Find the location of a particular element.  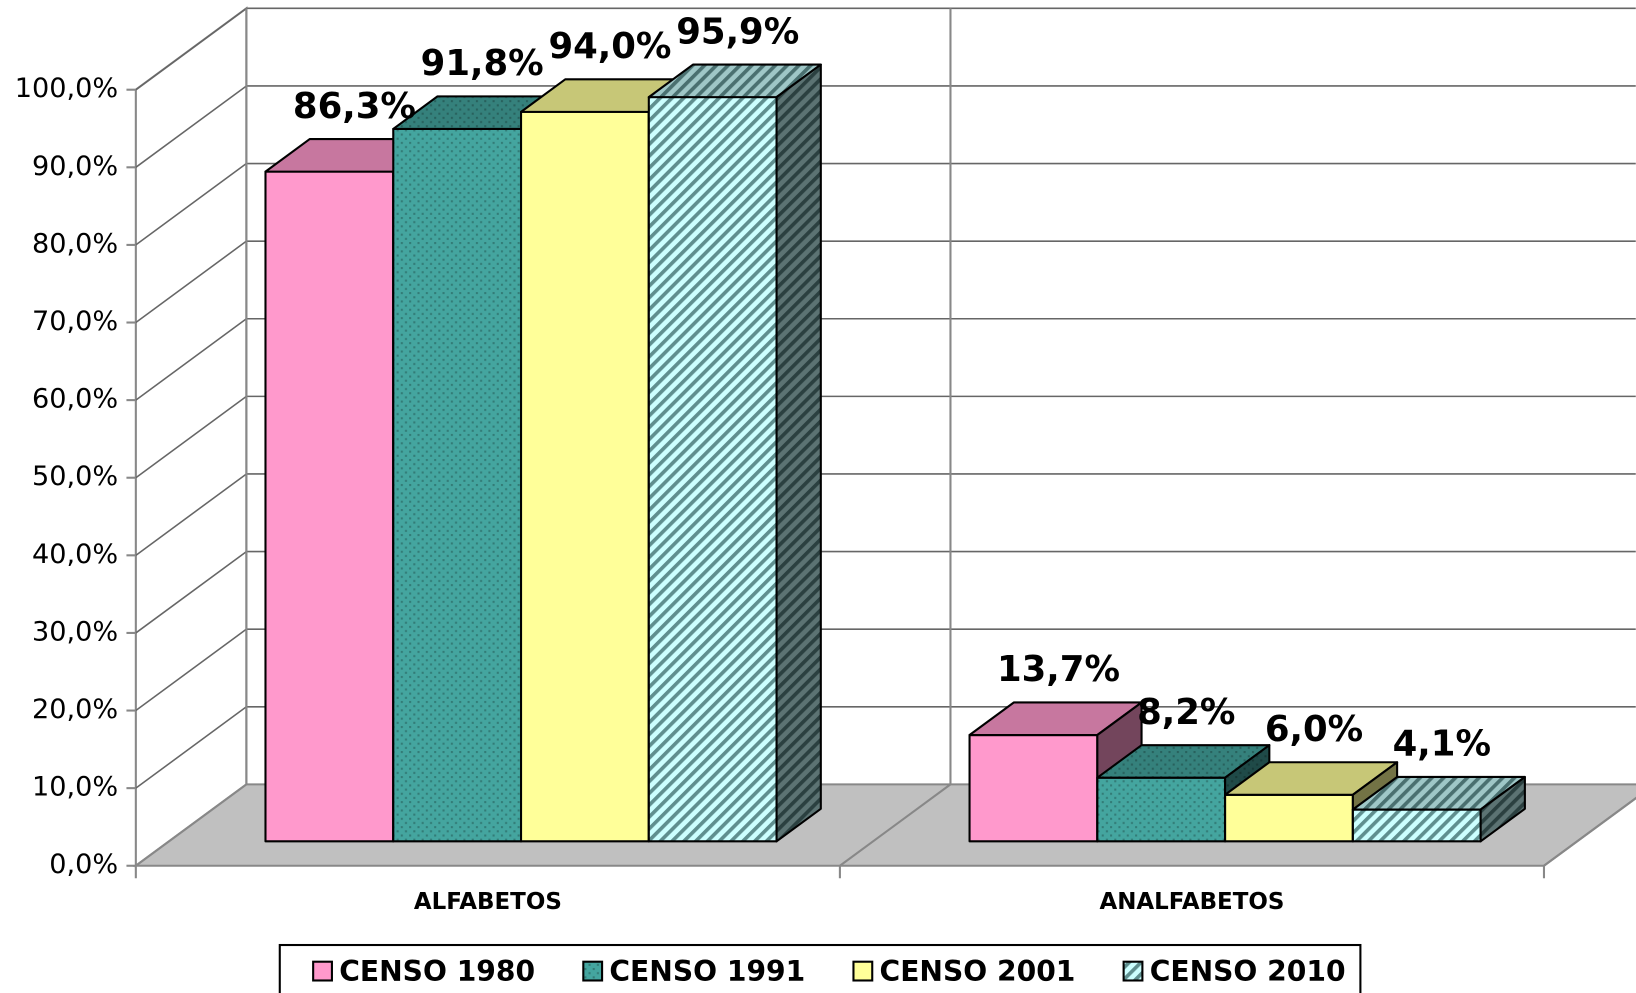

value-label: 86,3% is located at coordinates (354, 106).